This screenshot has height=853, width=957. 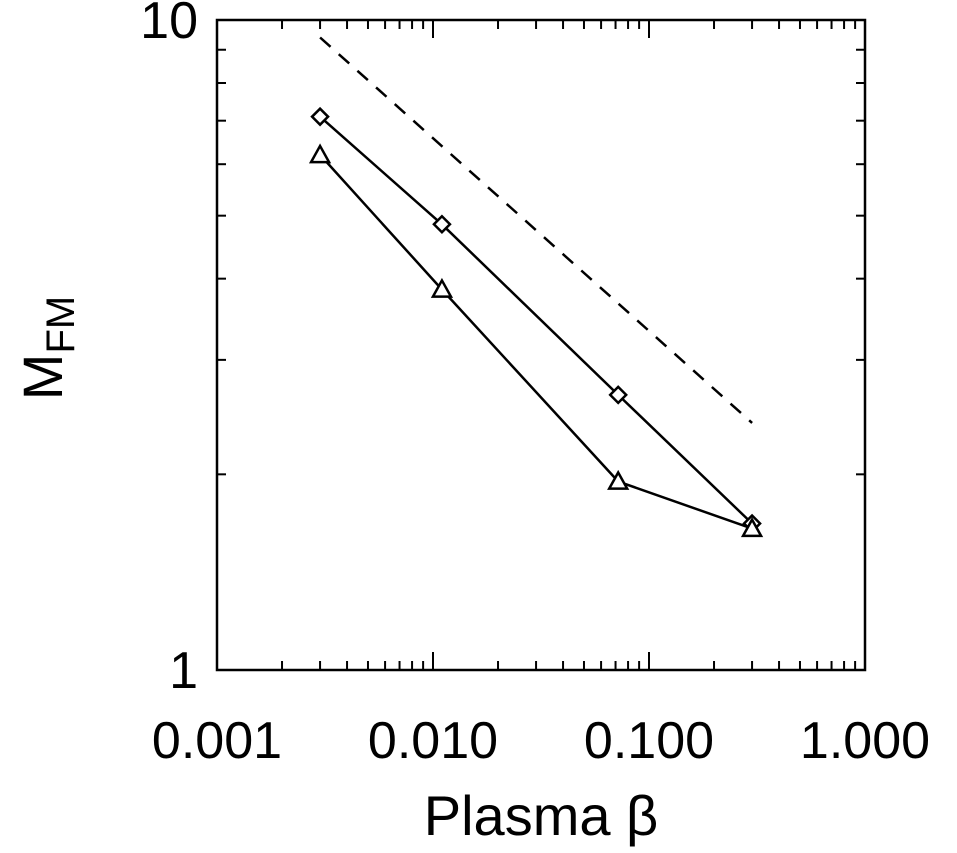 I want to click on y-tick-labels: 1 10, so click(x=169, y=350).